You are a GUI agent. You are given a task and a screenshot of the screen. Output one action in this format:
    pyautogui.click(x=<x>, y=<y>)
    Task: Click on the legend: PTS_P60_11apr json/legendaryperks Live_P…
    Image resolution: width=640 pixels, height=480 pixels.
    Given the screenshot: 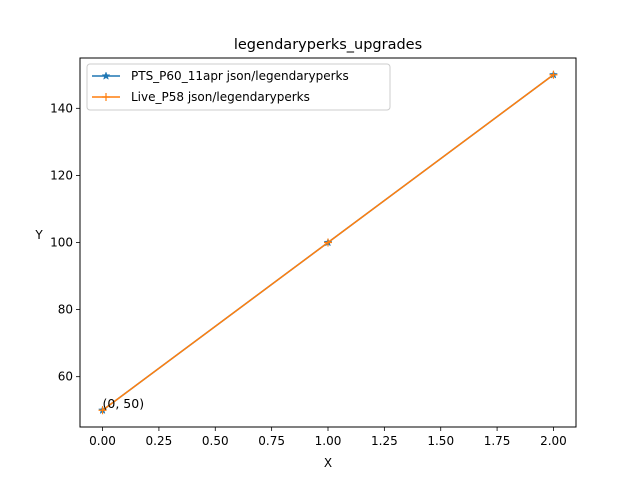 What is the action you would take?
    pyautogui.click(x=238, y=87)
    